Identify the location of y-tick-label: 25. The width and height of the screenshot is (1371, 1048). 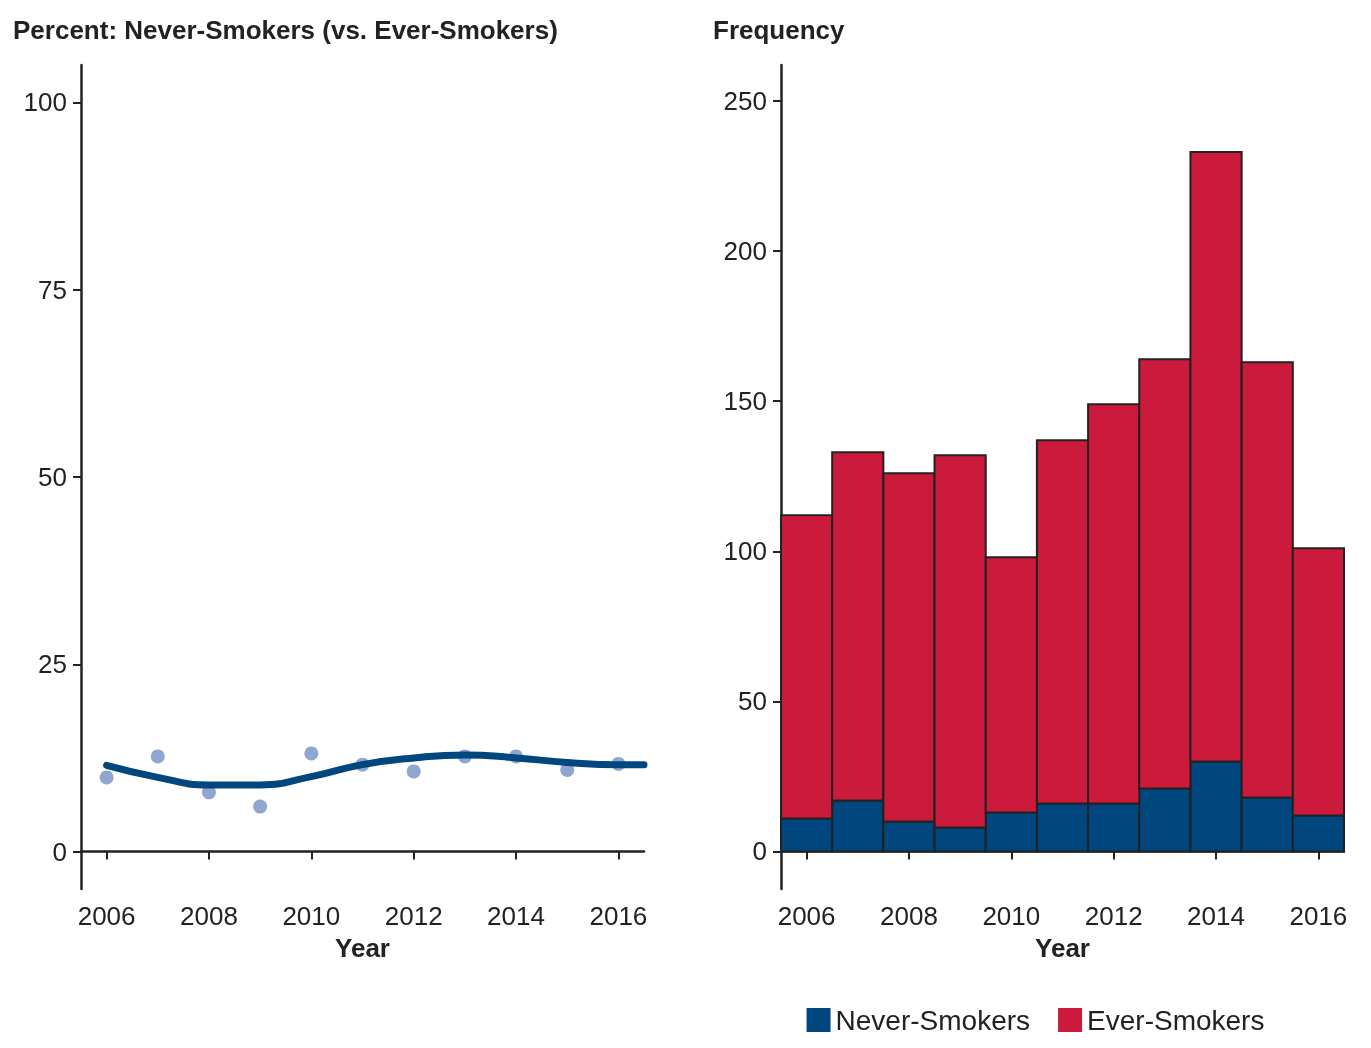
(52, 664).